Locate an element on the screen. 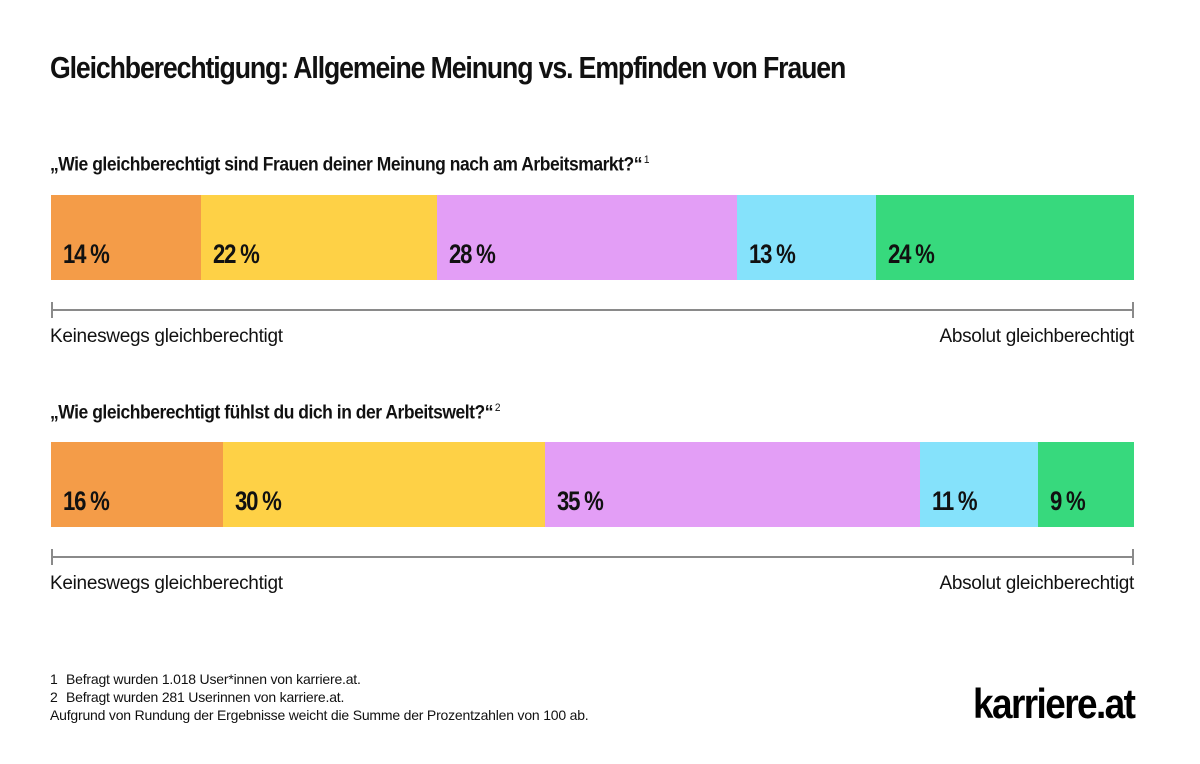 This screenshot has width=1200, height=764. stacked-bar-2: 16 % 30 % 35 % 11 % 9 % is located at coordinates (592, 484).